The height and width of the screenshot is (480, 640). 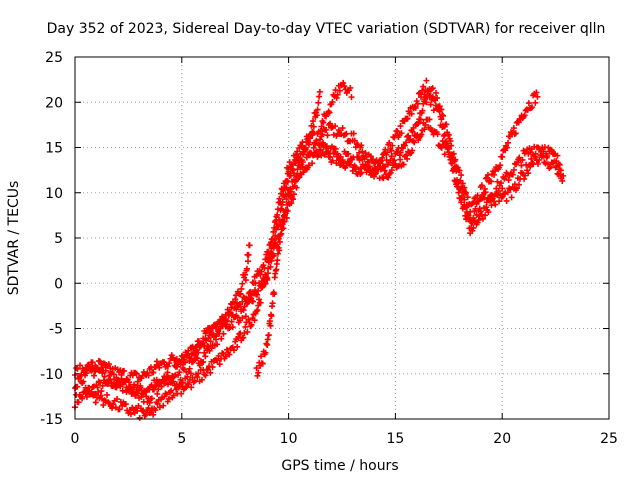 I want to click on x-tick-label: 25, so click(x=609, y=439).